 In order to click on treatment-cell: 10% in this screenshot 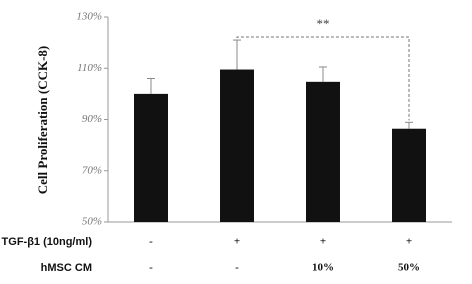, I will do `click(323, 268)`.